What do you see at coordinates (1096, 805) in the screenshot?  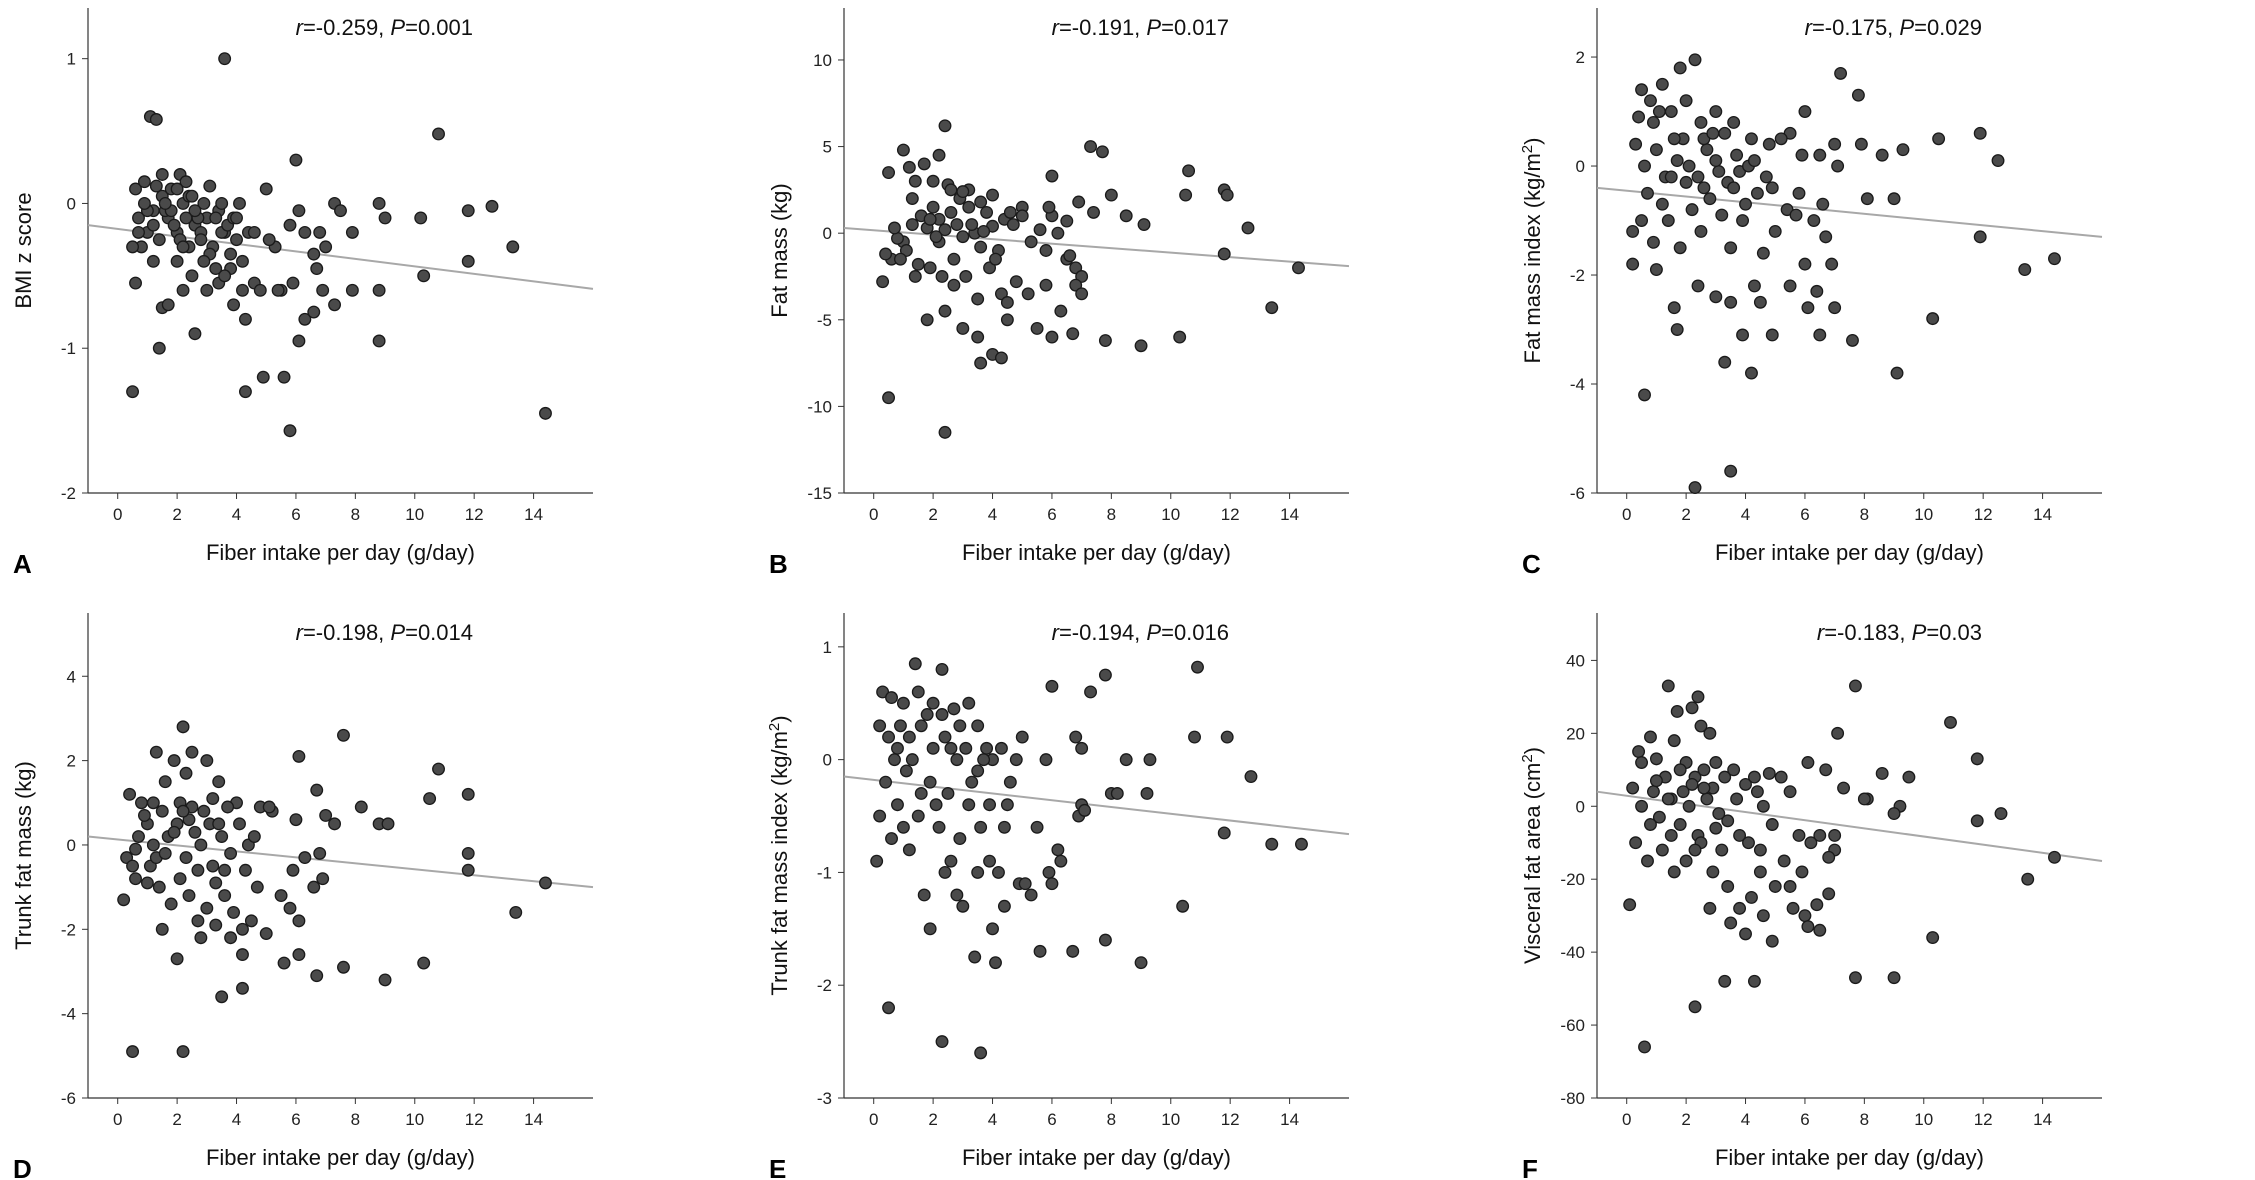 I see `regression-line` at bounding box center [1096, 805].